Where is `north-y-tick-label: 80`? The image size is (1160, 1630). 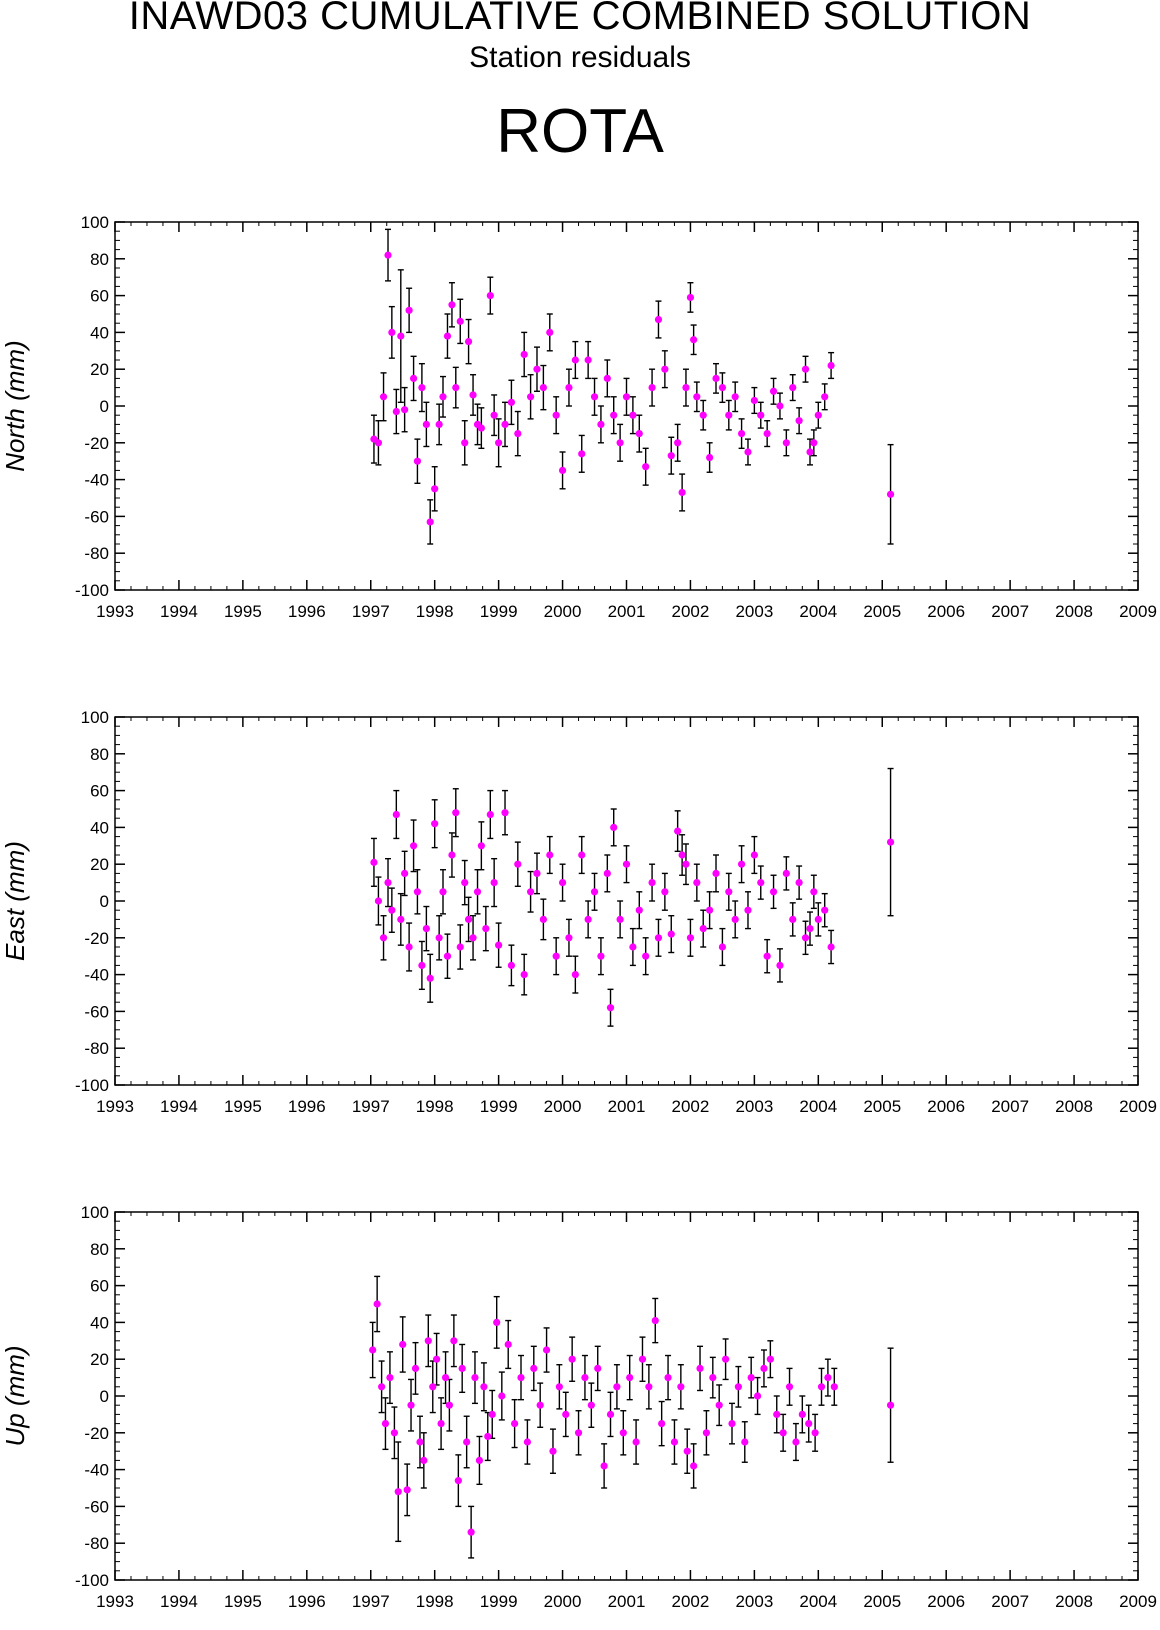 north-y-tick-label: 80 is located at coordinates (99, 259).